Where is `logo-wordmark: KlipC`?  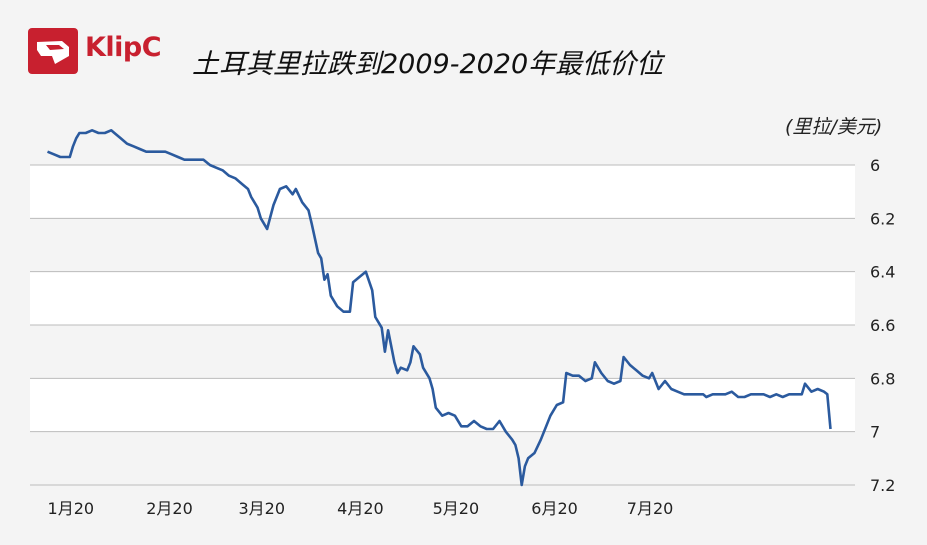 logo-wordmark: KlipC is located at coordinates (123, 47).